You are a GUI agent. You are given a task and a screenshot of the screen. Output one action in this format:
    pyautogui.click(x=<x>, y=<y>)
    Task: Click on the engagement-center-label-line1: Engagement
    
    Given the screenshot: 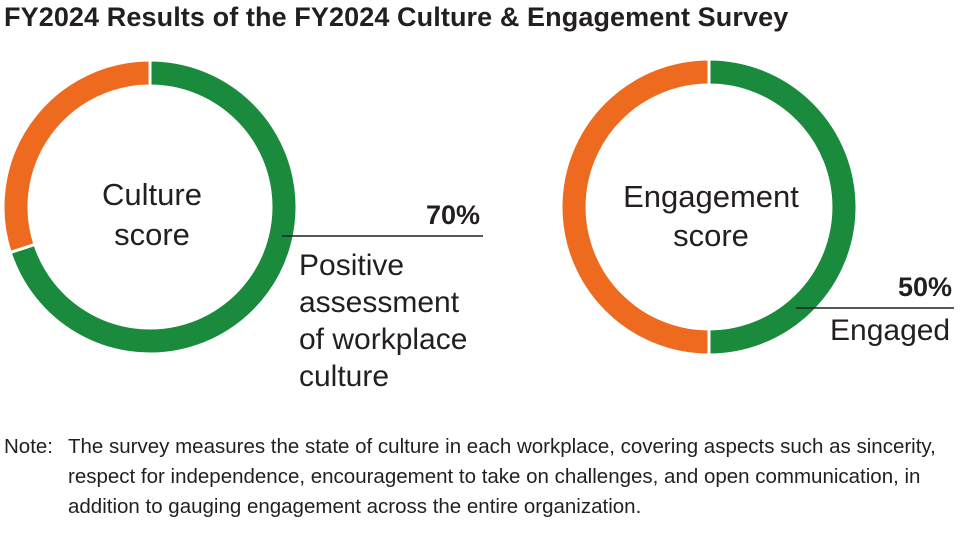 What is the action you would take?
    pyautogui.click(x=711, y=196)
    